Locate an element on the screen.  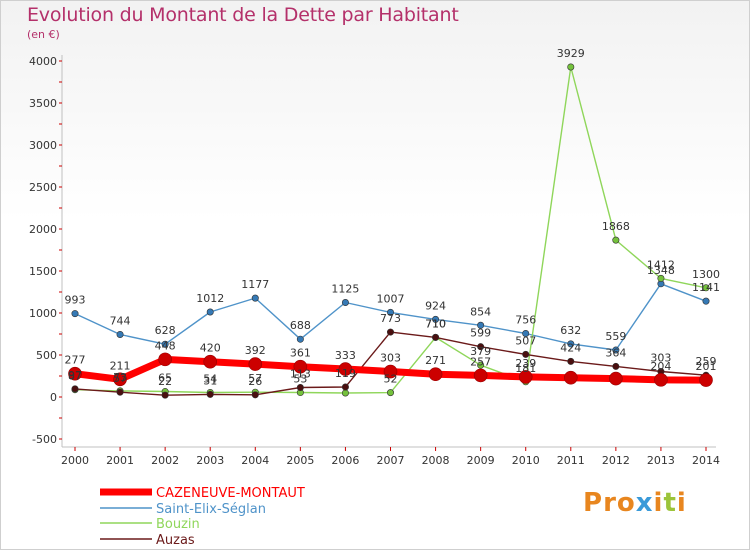
logo-letter: P is located at coordinates (593, 503).